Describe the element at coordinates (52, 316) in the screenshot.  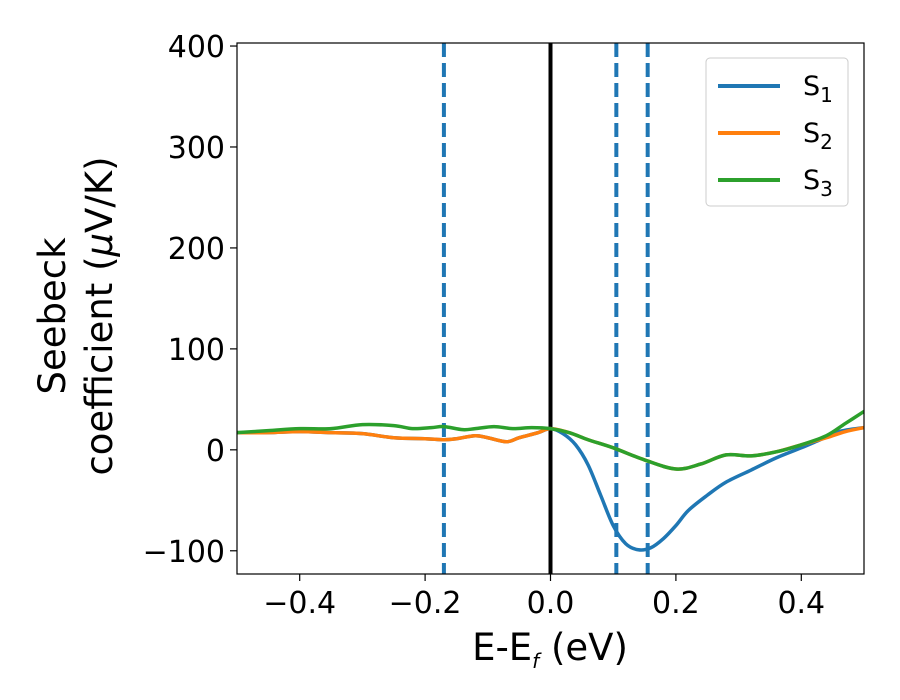
I see `y-axis-title-line1: Seebeck` at that location.